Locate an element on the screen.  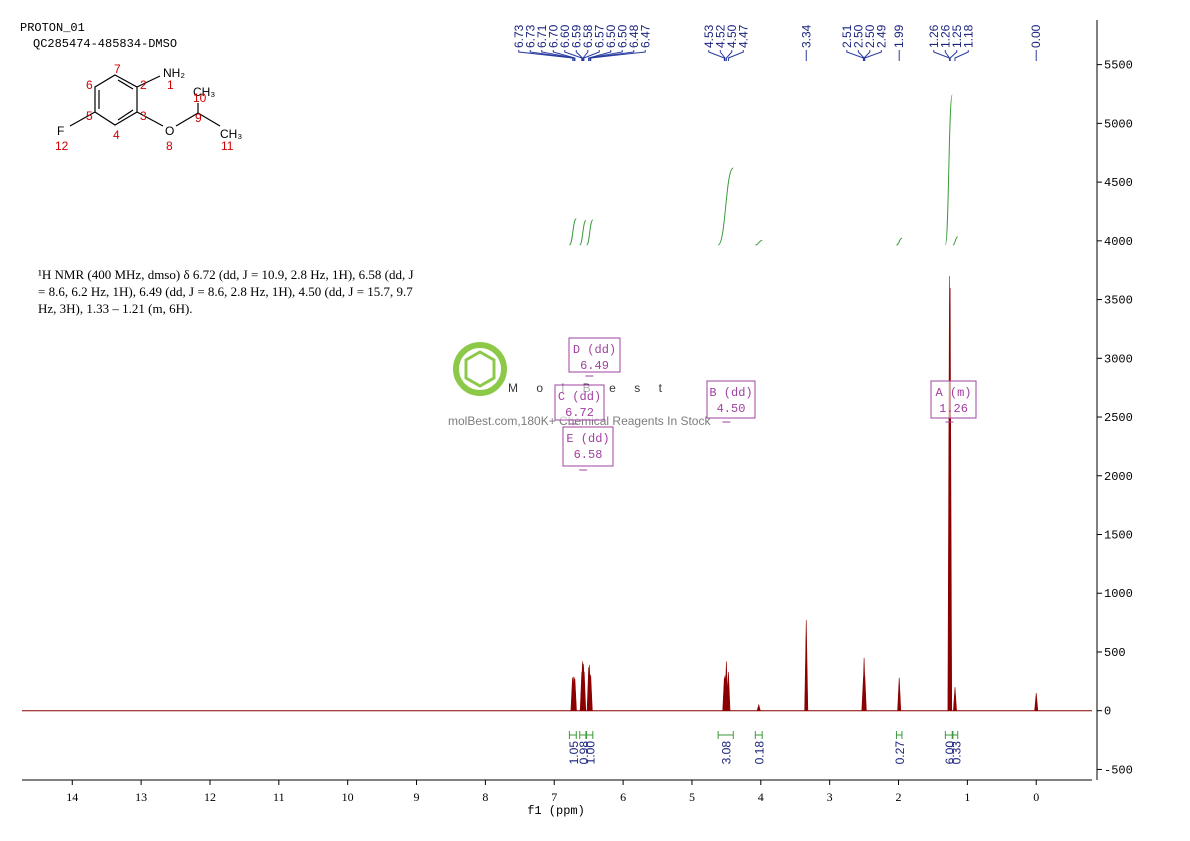
y-tick-label: 1000 is located at coordinates (1118, 594).